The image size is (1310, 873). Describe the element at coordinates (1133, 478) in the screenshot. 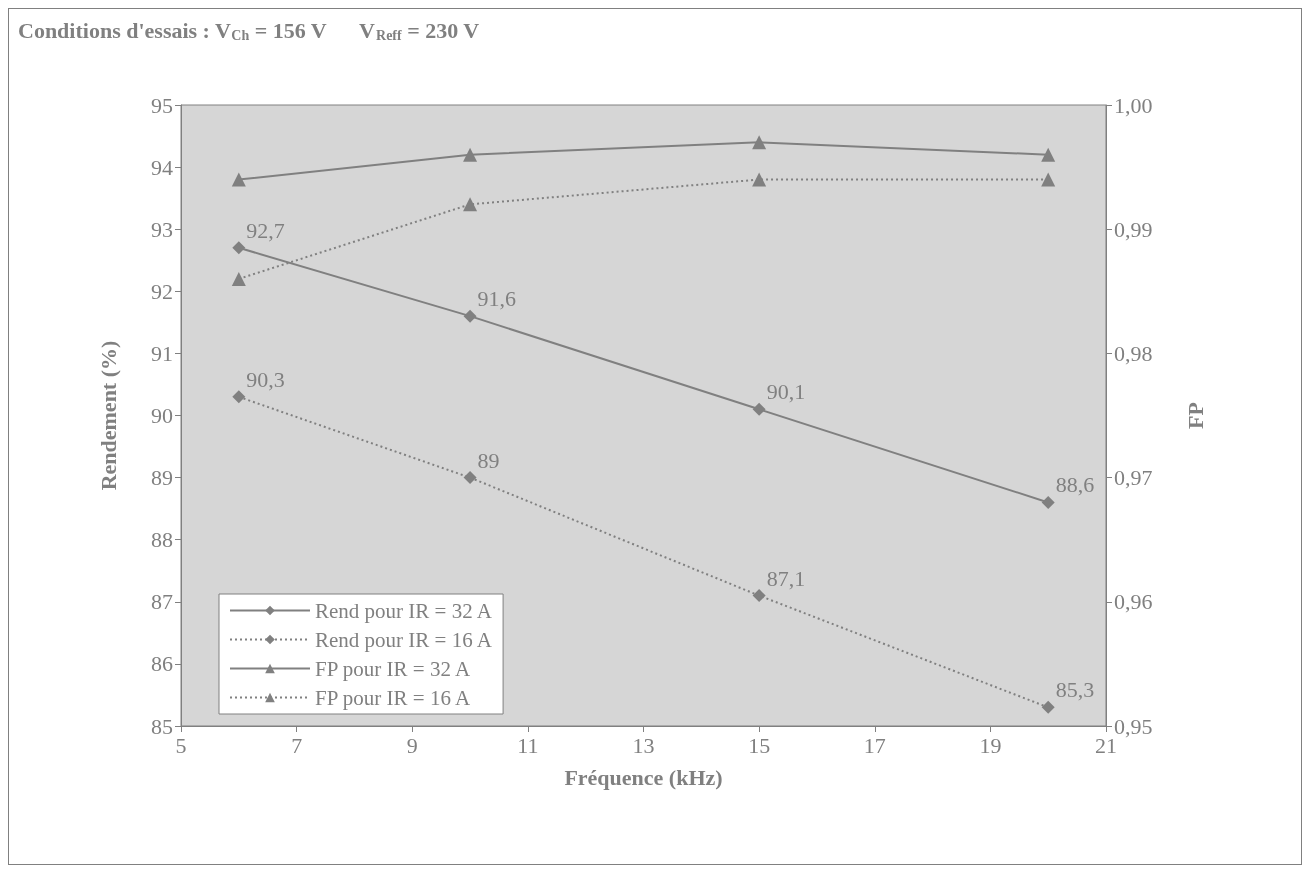

I see `y2-tick-label: 0,97` at that location.